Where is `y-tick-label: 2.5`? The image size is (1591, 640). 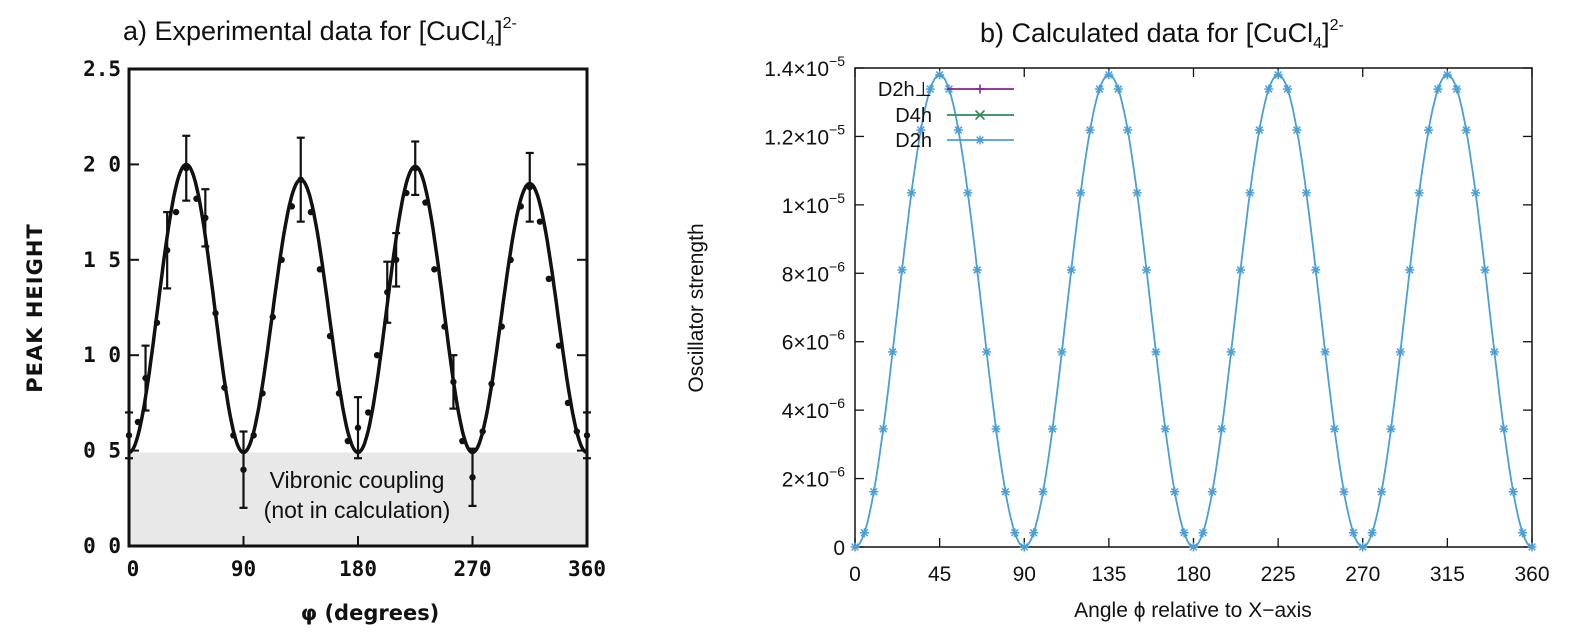
y-tick-label: 2.5 is located at coordinates (102, 69).